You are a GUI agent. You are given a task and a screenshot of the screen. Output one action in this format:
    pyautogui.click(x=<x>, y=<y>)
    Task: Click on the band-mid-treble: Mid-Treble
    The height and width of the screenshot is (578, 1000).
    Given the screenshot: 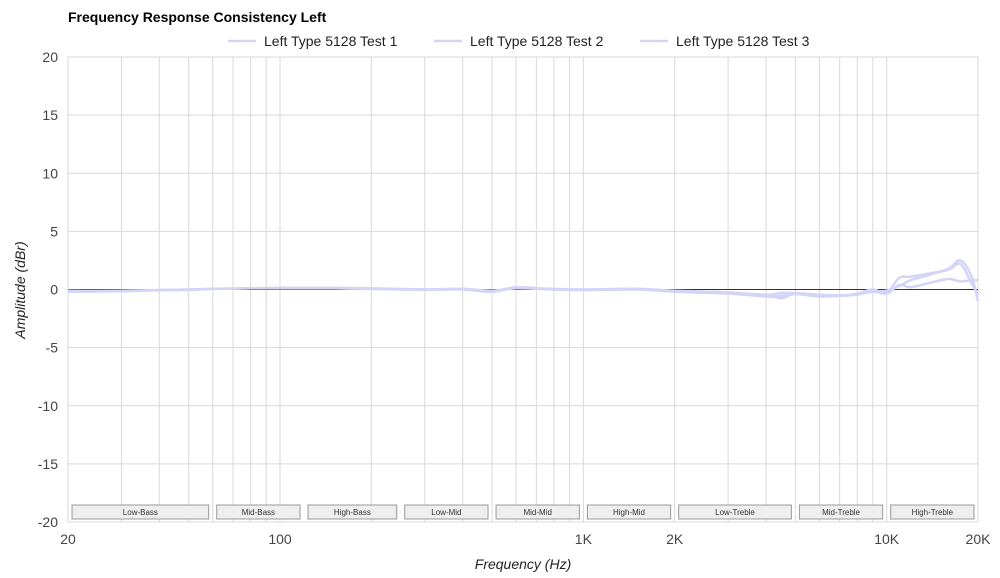 What is the action you would take?
    pyautogui.click(x=841, y=512)
    